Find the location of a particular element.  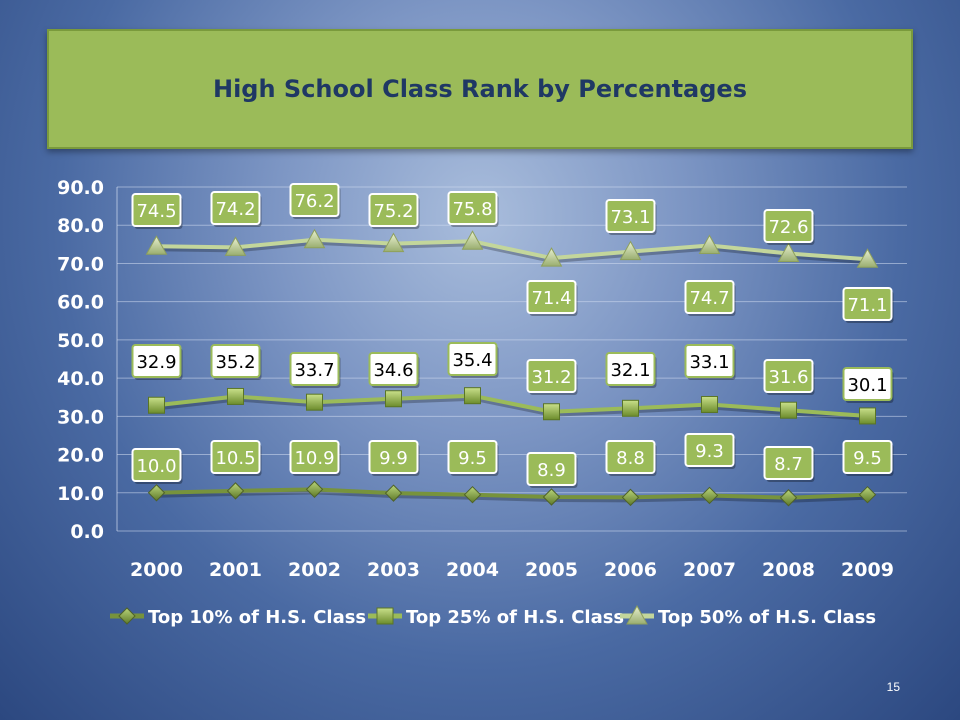

x-tick-label: 2008 is located at coordinates (788, 570).